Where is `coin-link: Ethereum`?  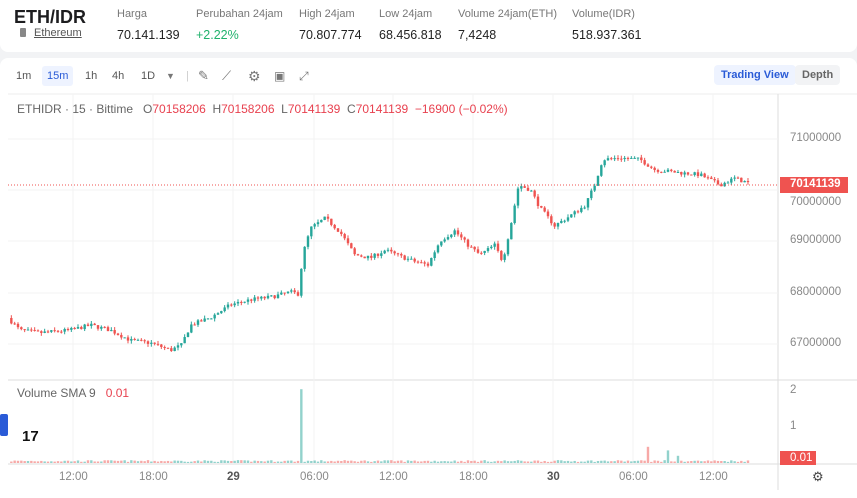 coin-link: Ethereum is located at coordinates (51, 33).